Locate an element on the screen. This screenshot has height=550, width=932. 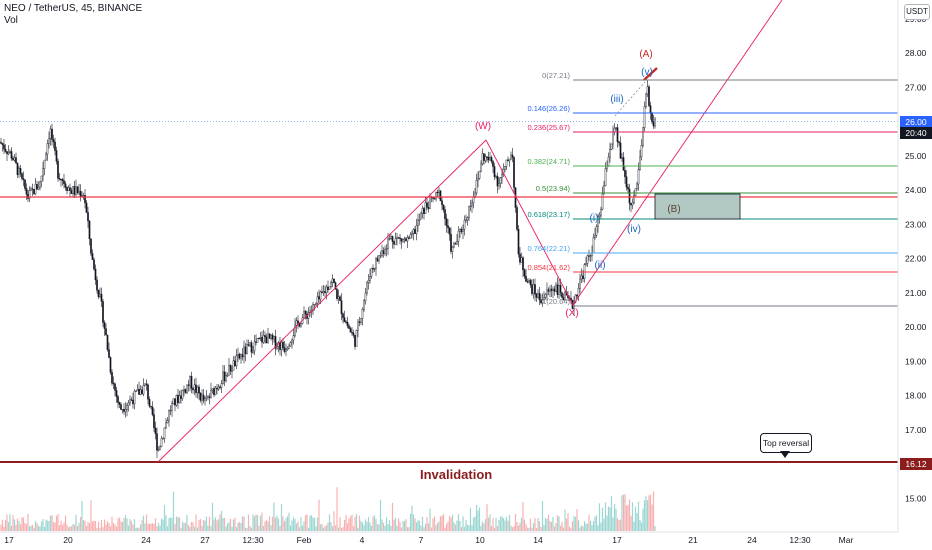
currency-badge: USDT is located at coordinates (917, 12).